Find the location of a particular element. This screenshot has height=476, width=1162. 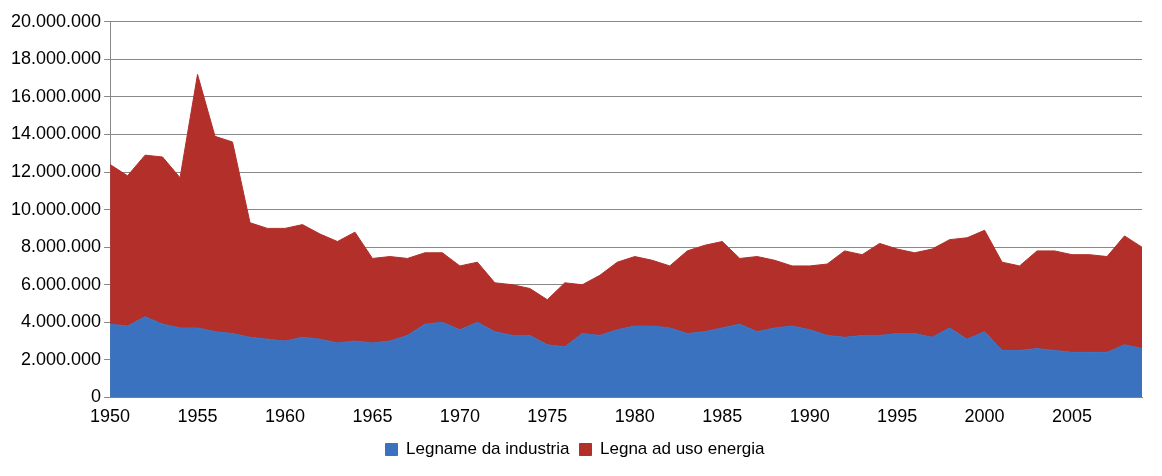

y-tick-label: 10.000.000 is located at coordinates (56, 208).